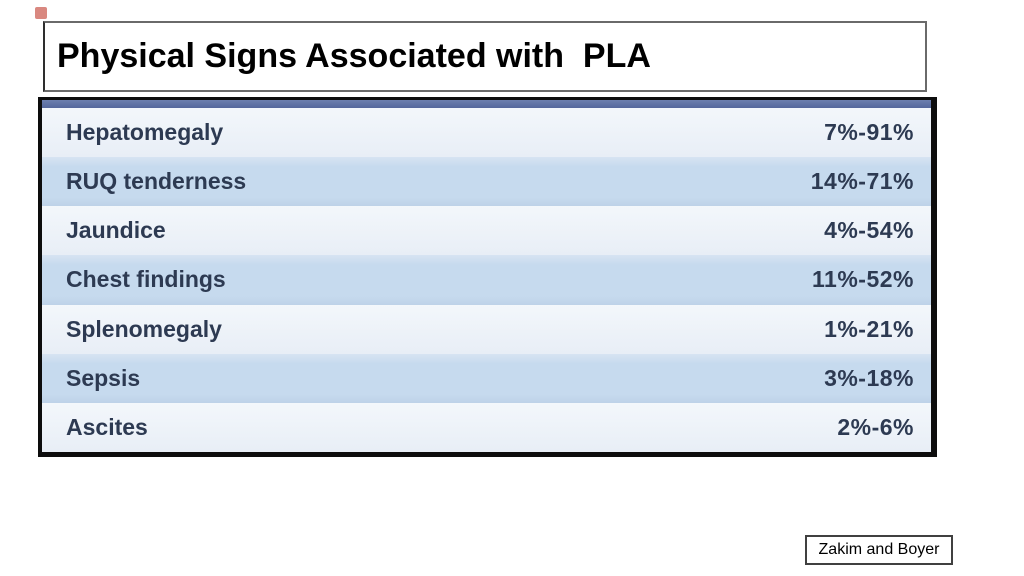 The image size is (1024, 576). What do you see at coordinates (875, 426) in the screenshot?
I see `range-cell: 2%-6%` at bounding box center [875, 426].